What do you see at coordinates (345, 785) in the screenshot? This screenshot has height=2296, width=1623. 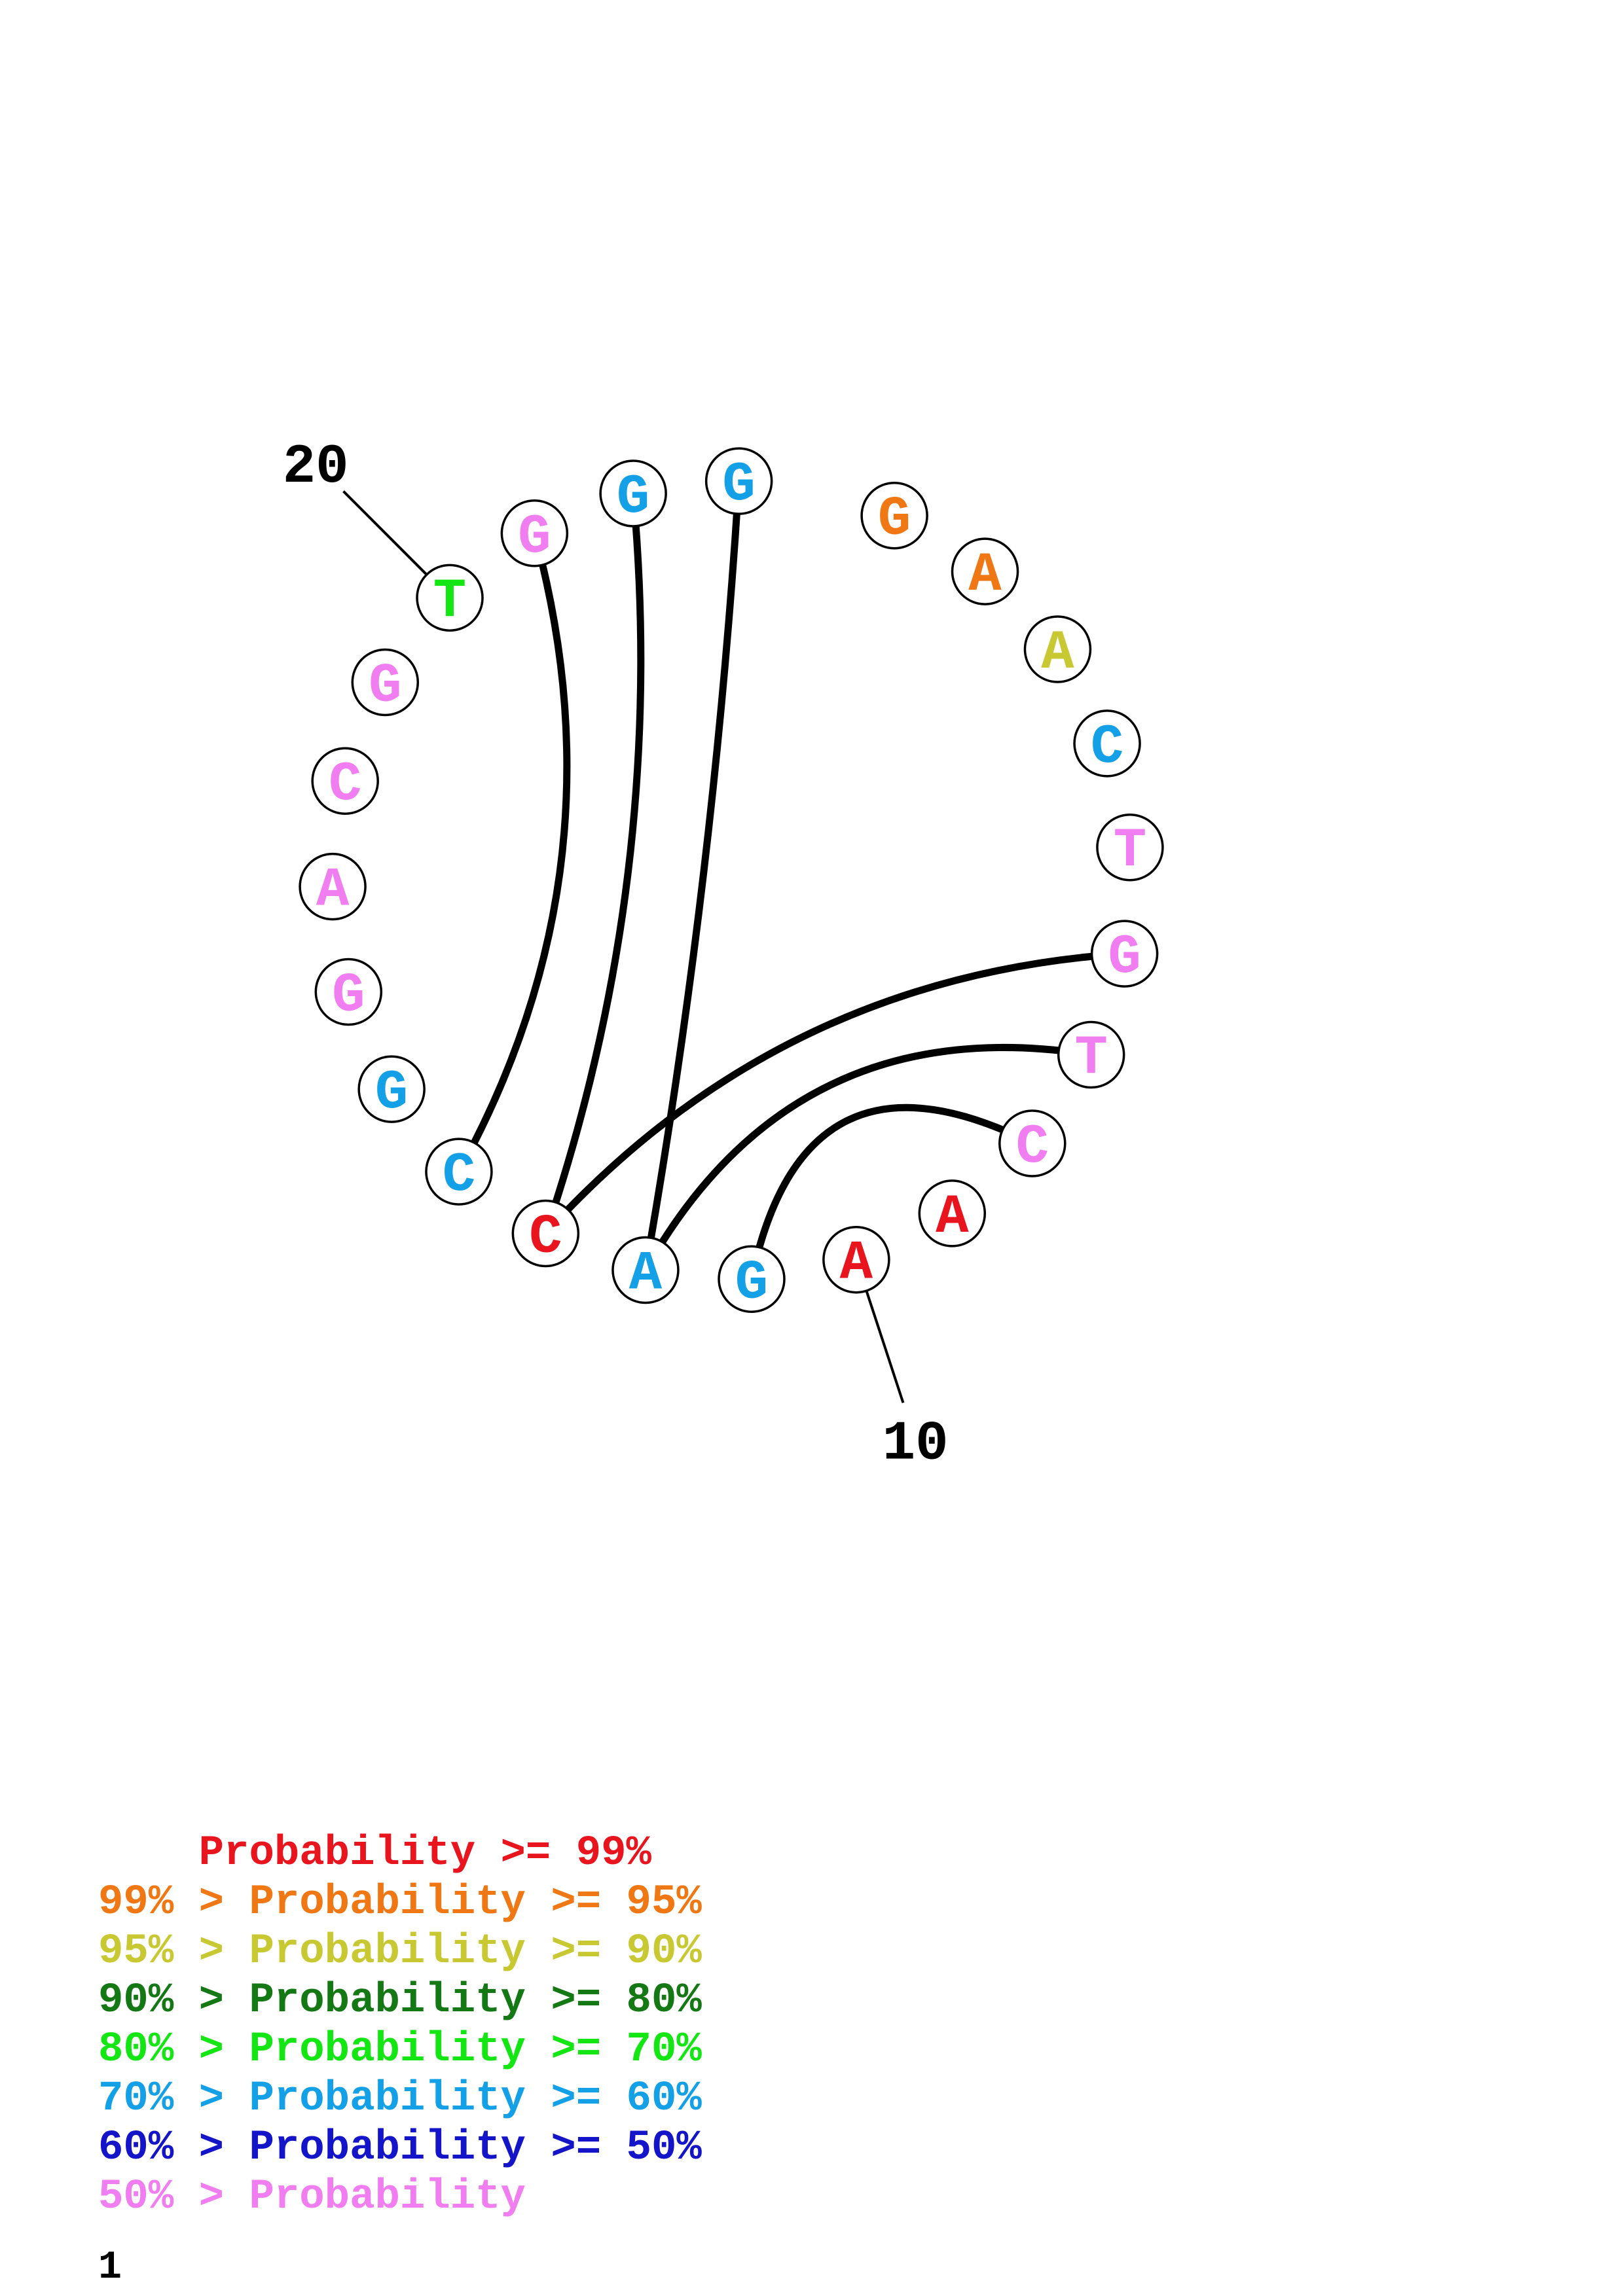 I see `base-letter-18: C` at bounding box center [345, 785].